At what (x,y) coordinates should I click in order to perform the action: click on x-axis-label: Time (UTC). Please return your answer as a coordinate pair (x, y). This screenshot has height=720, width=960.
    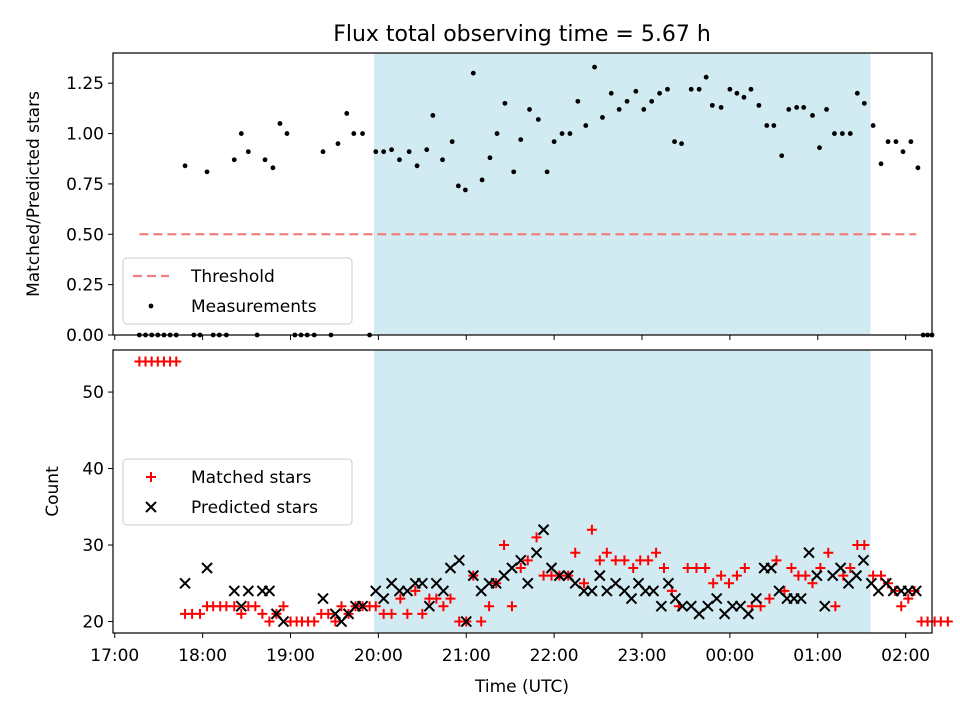
    Looking at the image, I should click on (521, 687).